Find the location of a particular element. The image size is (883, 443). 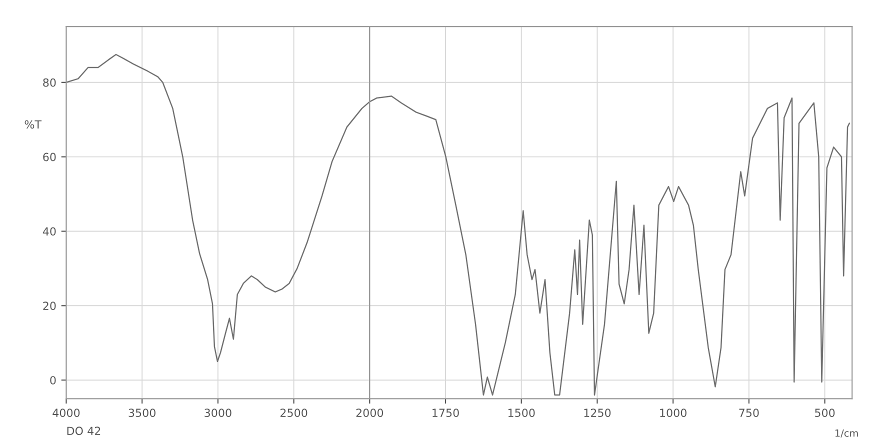

y-axis-title: %T is located at coordinates (33, 124).